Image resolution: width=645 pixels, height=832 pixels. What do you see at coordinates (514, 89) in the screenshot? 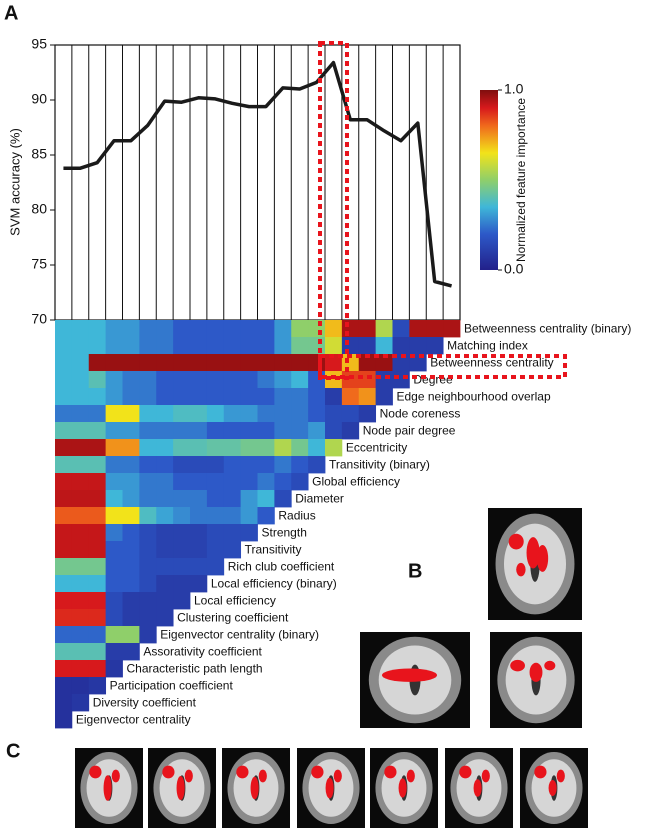
I see `colorbar-tick-label: 1.0` at bounding box center [514, 89].